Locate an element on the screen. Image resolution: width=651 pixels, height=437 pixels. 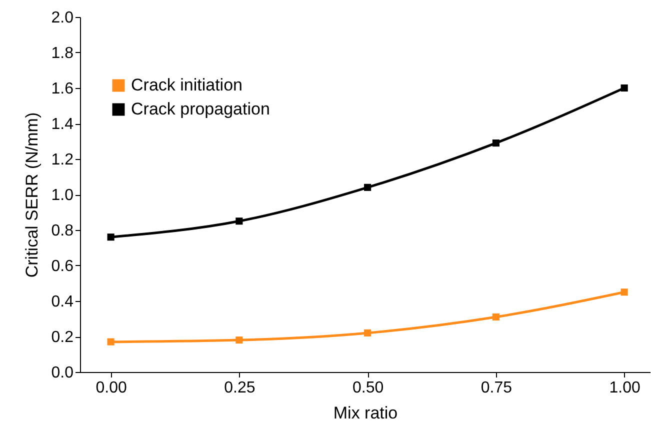
x-tick-label: 0.50 is located at coordinates (368, 388).